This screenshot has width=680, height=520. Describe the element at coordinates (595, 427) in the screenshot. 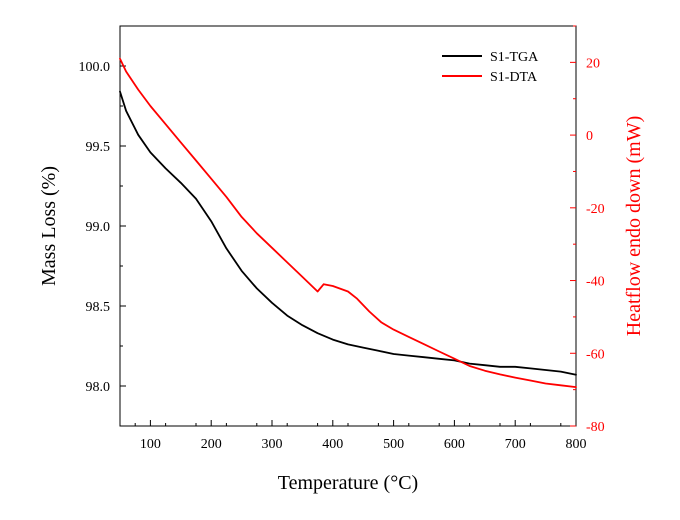

I see `y-right-tick-label: -80` at that location.